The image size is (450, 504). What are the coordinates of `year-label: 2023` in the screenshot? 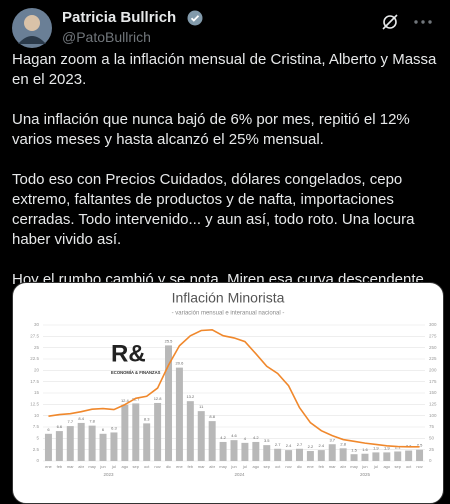 It's located at (108, 474).